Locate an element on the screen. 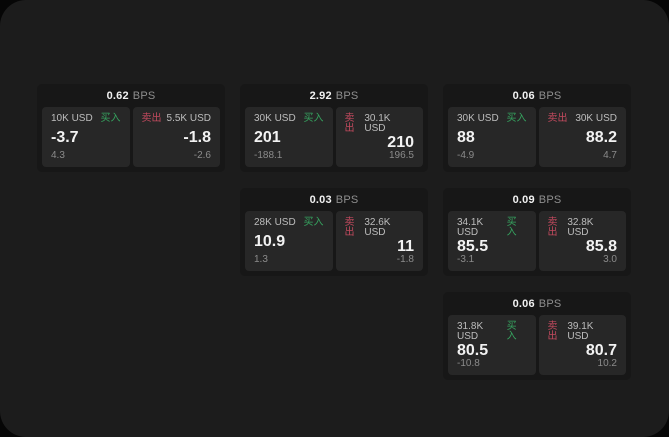  sell-price: 11 is located at coordinates (405, 246).